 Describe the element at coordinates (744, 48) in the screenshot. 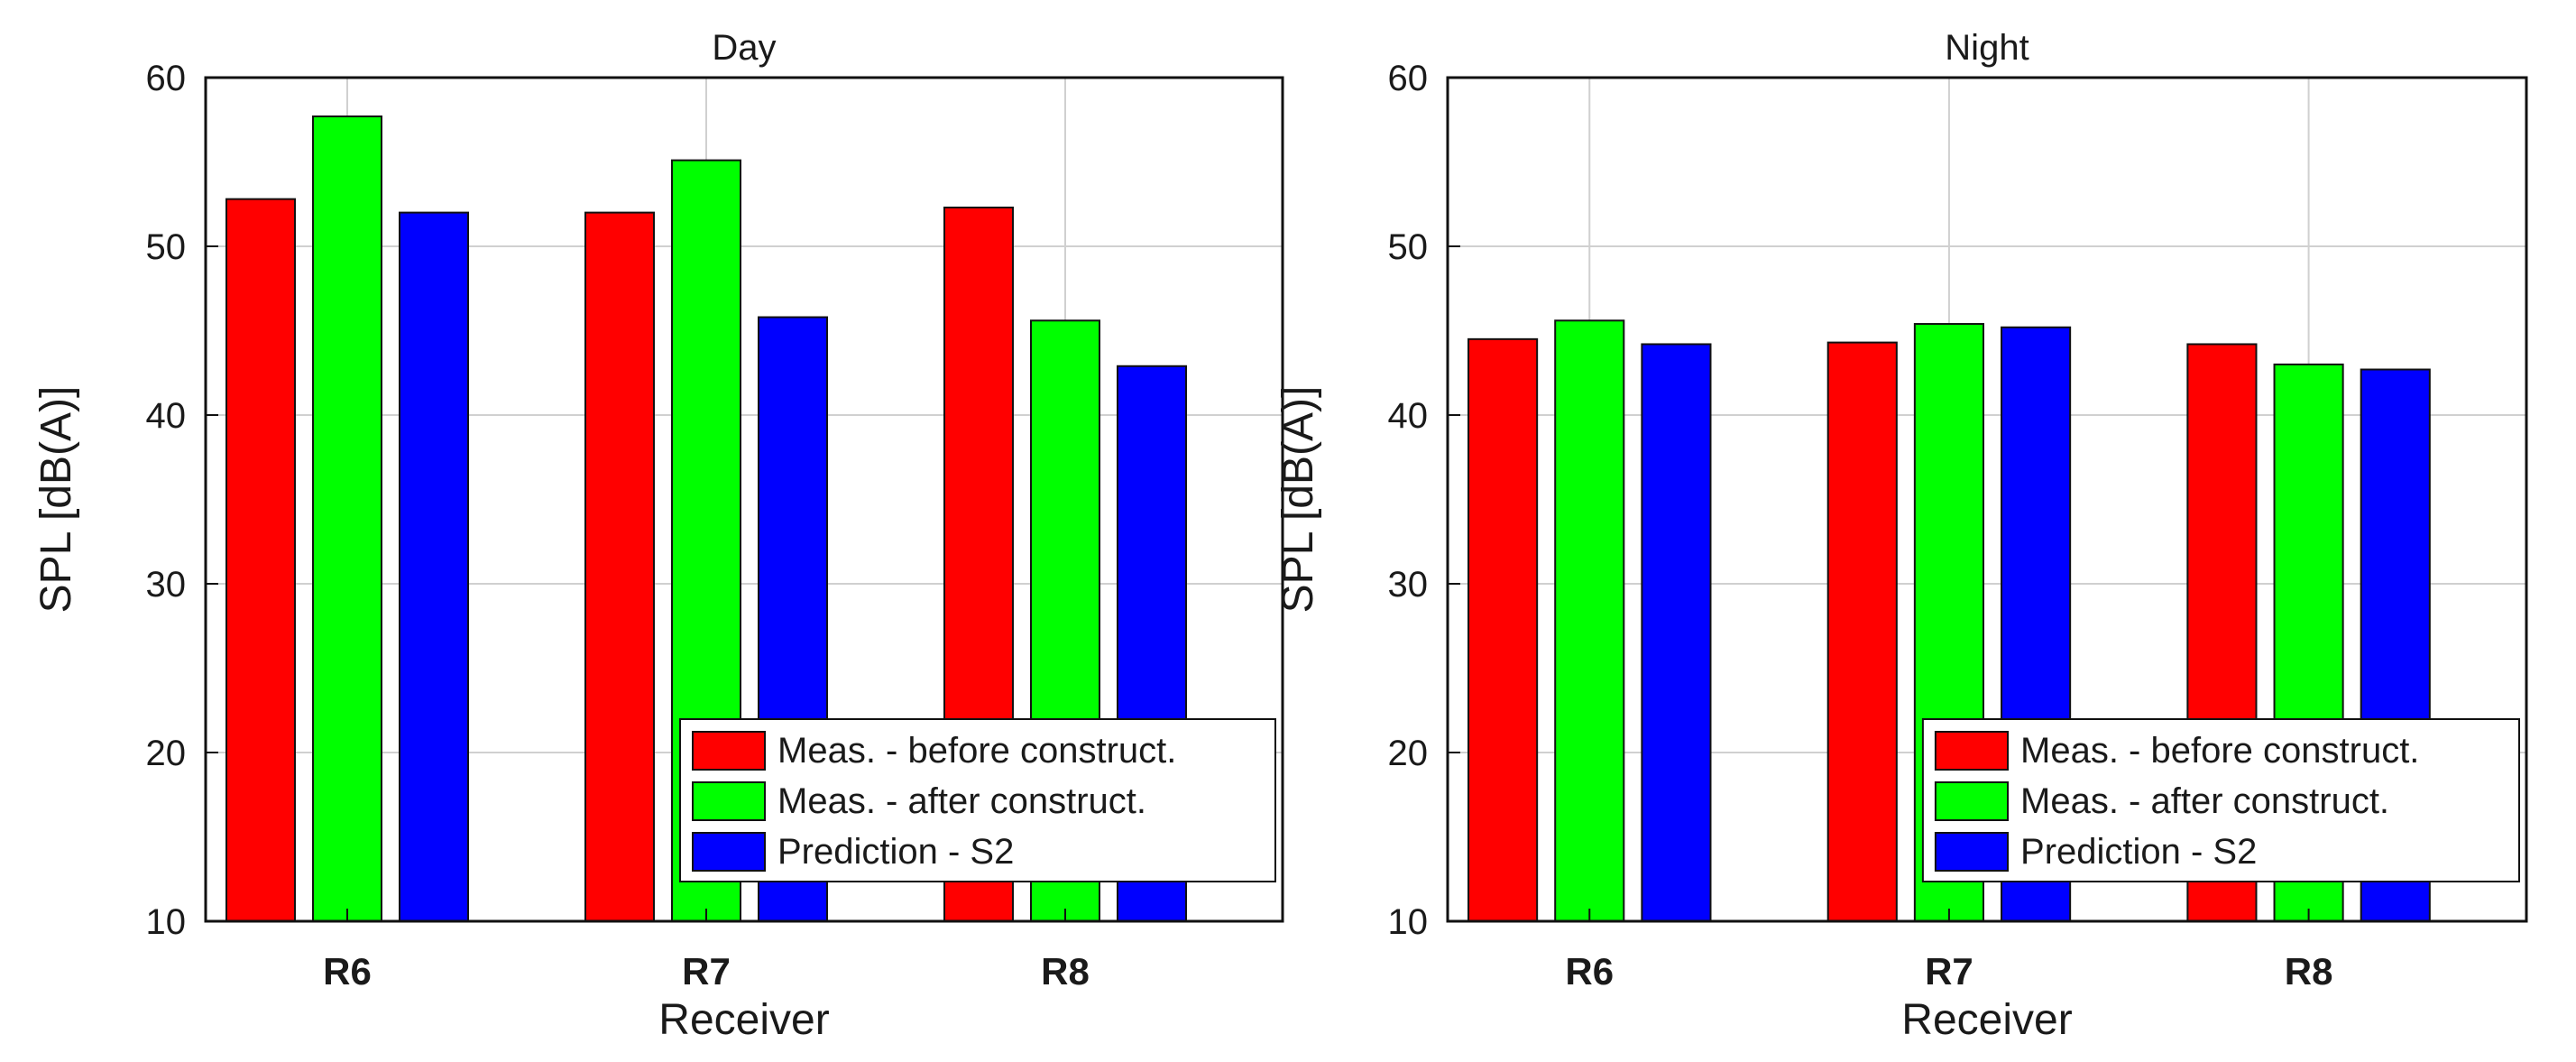

I see `chart-title: Day` at that location.